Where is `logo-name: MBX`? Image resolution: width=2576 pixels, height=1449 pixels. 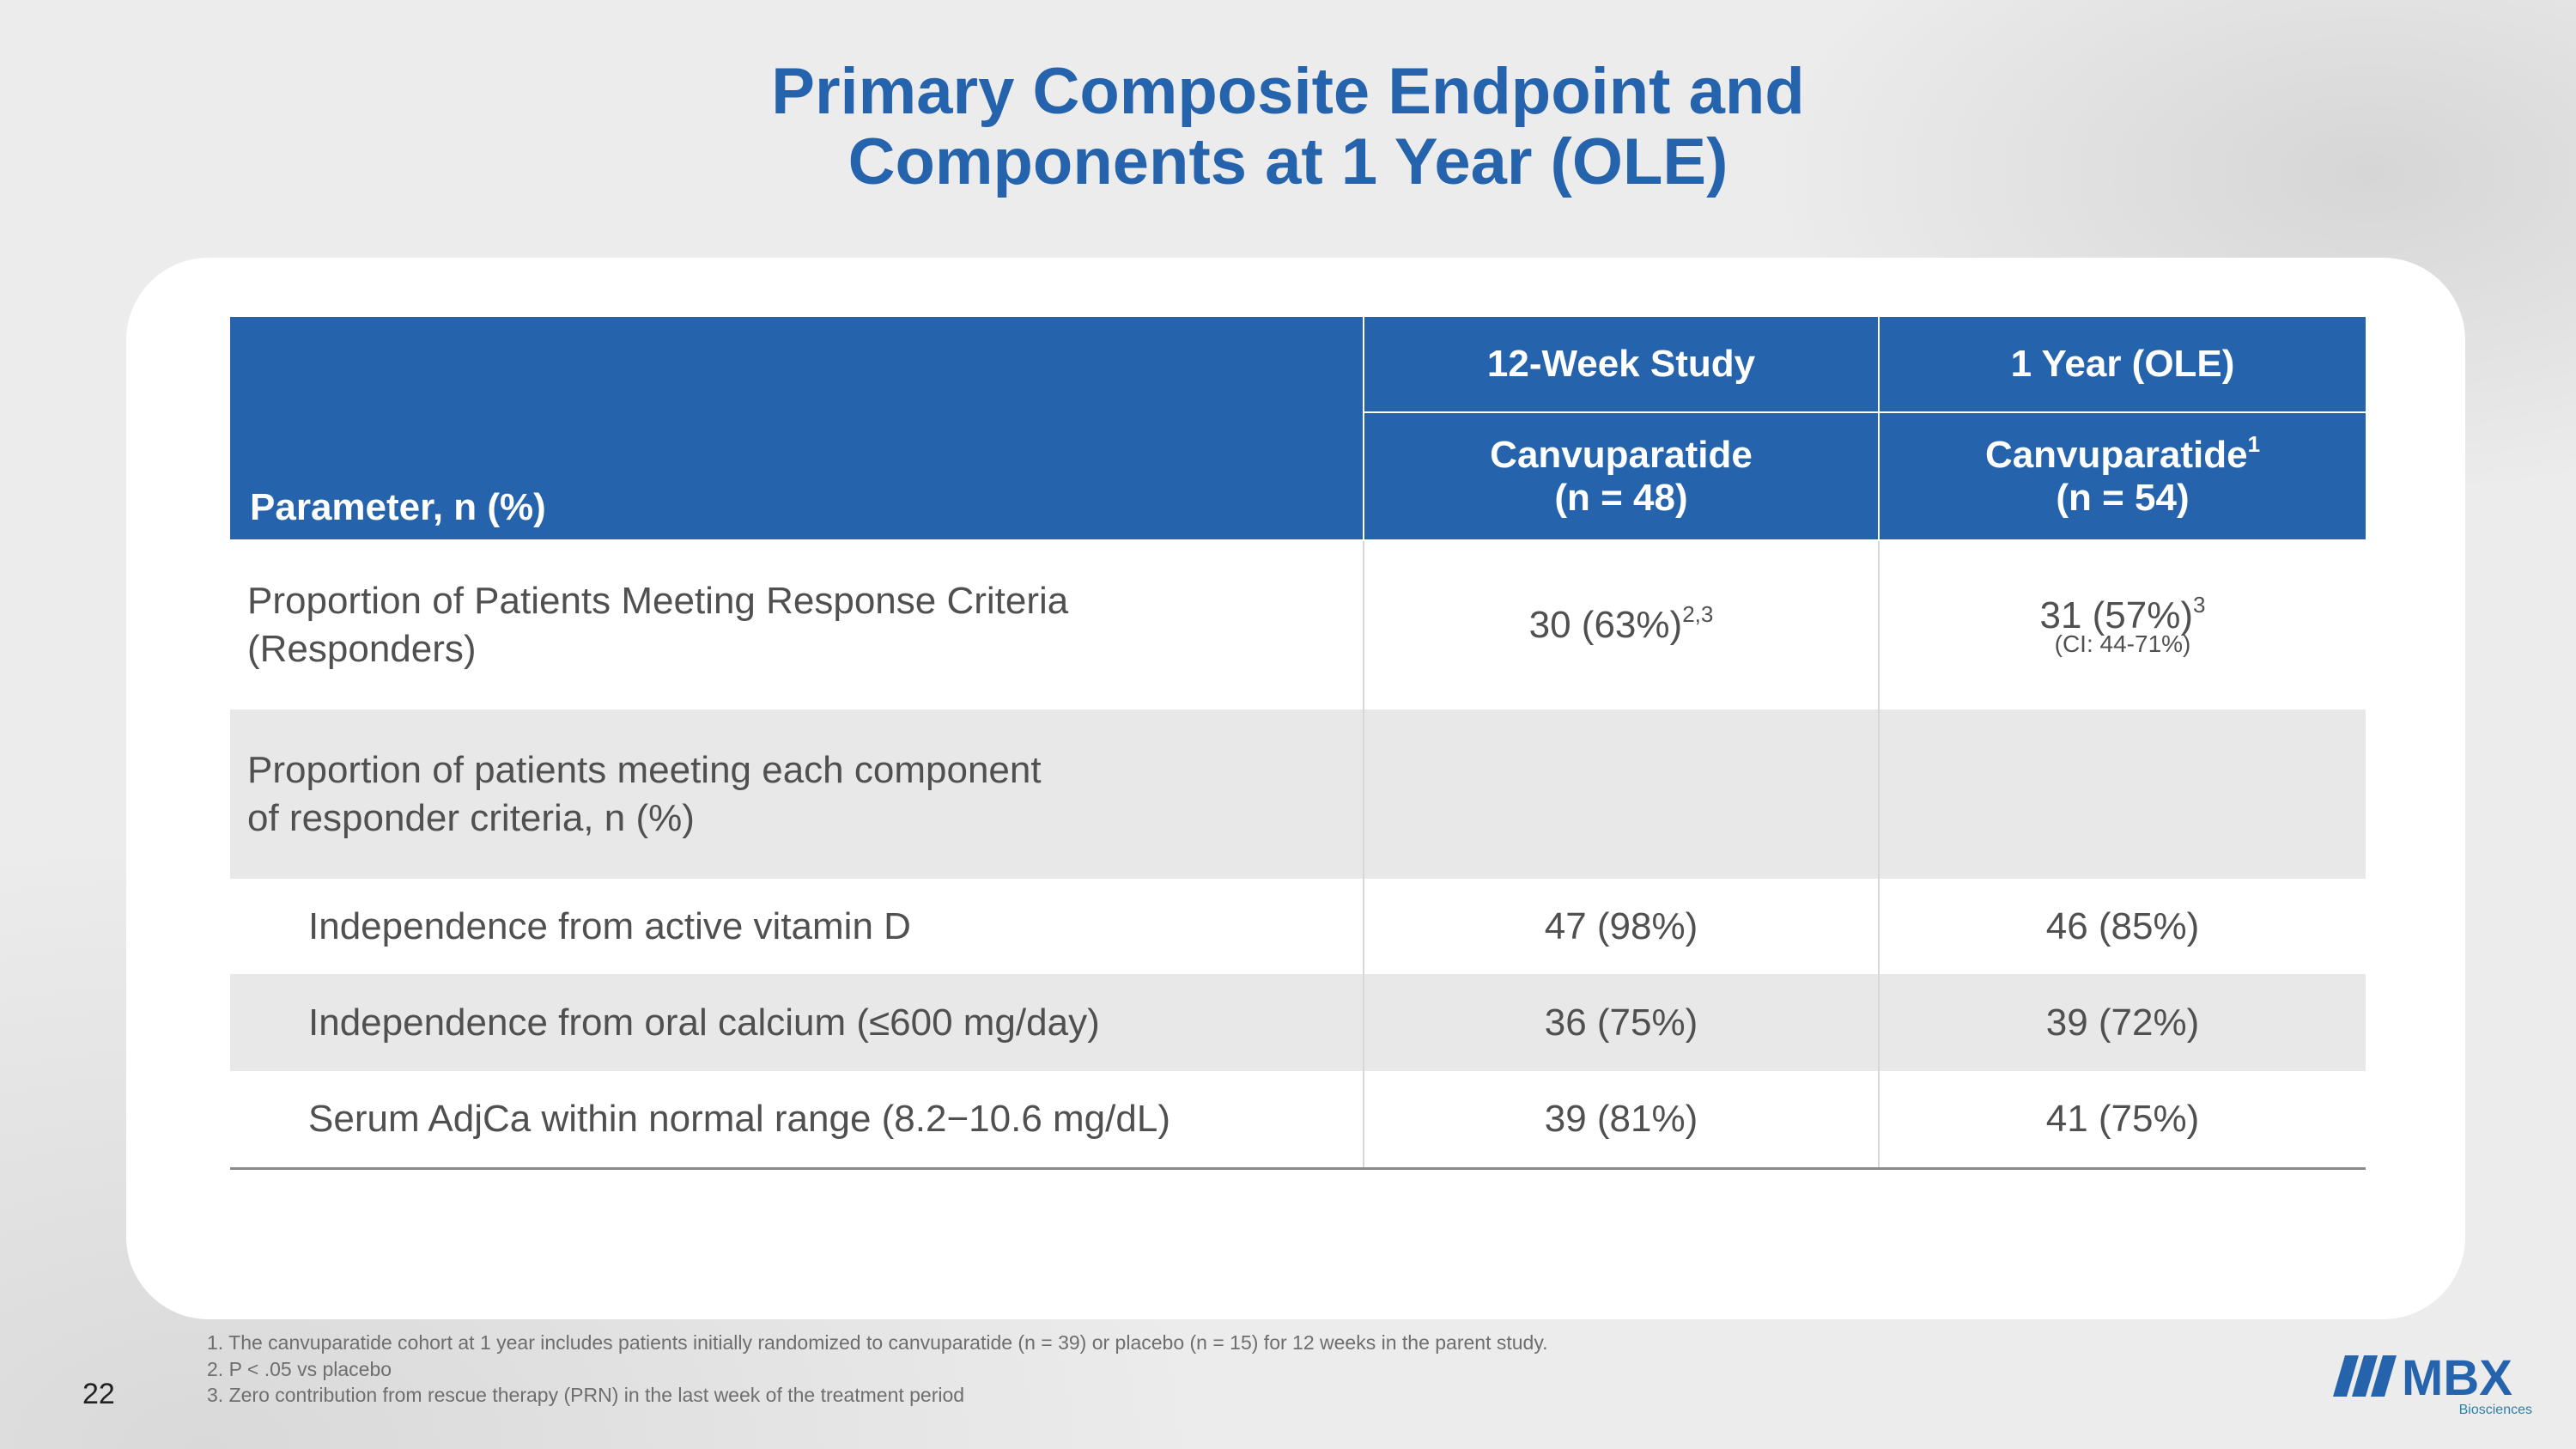 logo-name: MBX is located at coordinates (2457, 1378).